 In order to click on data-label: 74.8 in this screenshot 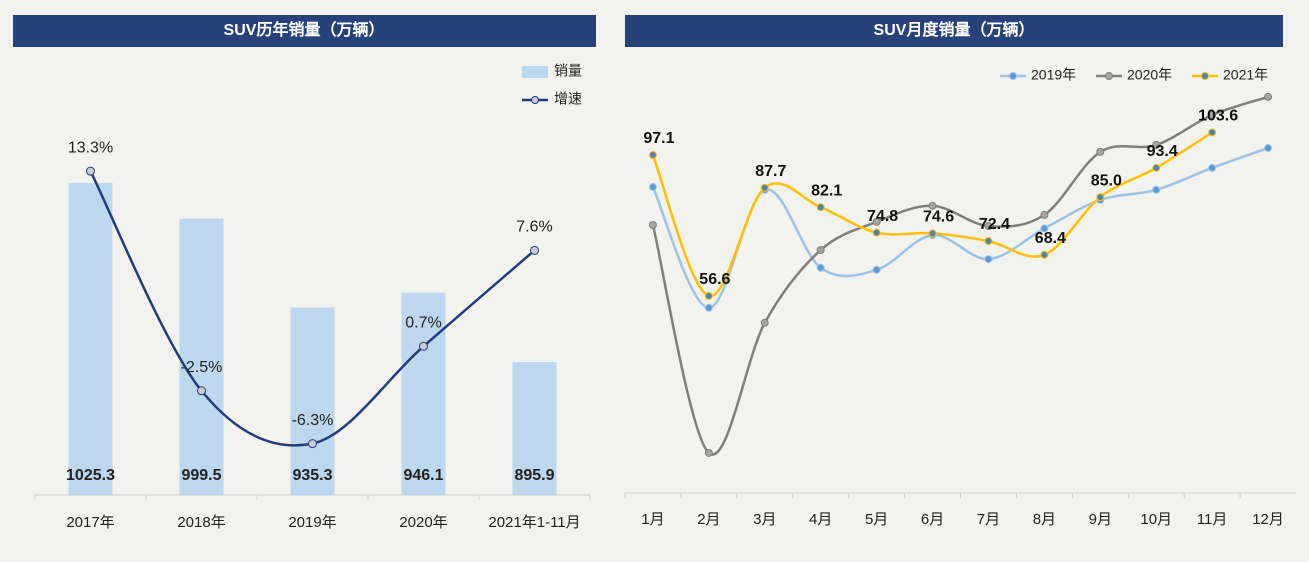, I will do `click(882, 216)`.